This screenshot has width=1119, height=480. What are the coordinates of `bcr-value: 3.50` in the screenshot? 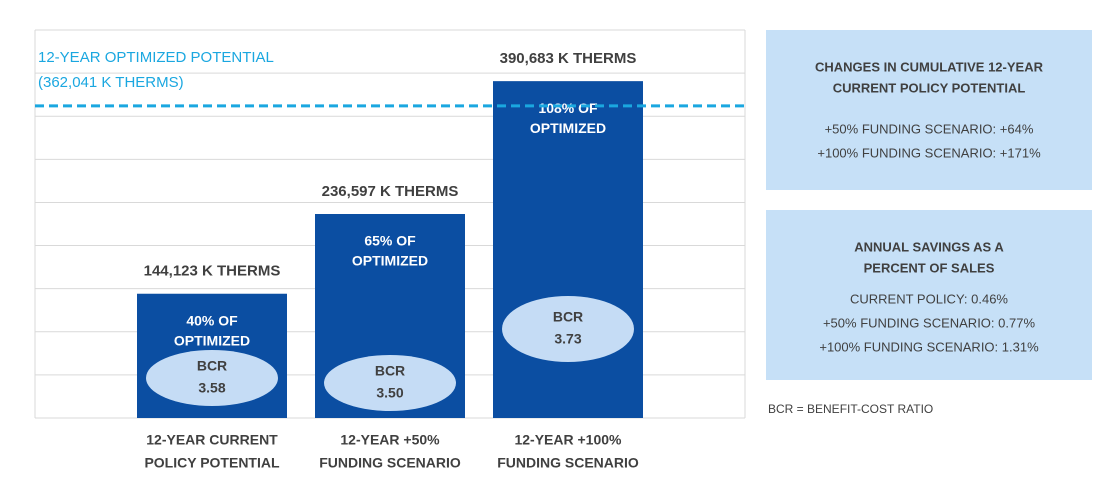 It's located at (389, 393).